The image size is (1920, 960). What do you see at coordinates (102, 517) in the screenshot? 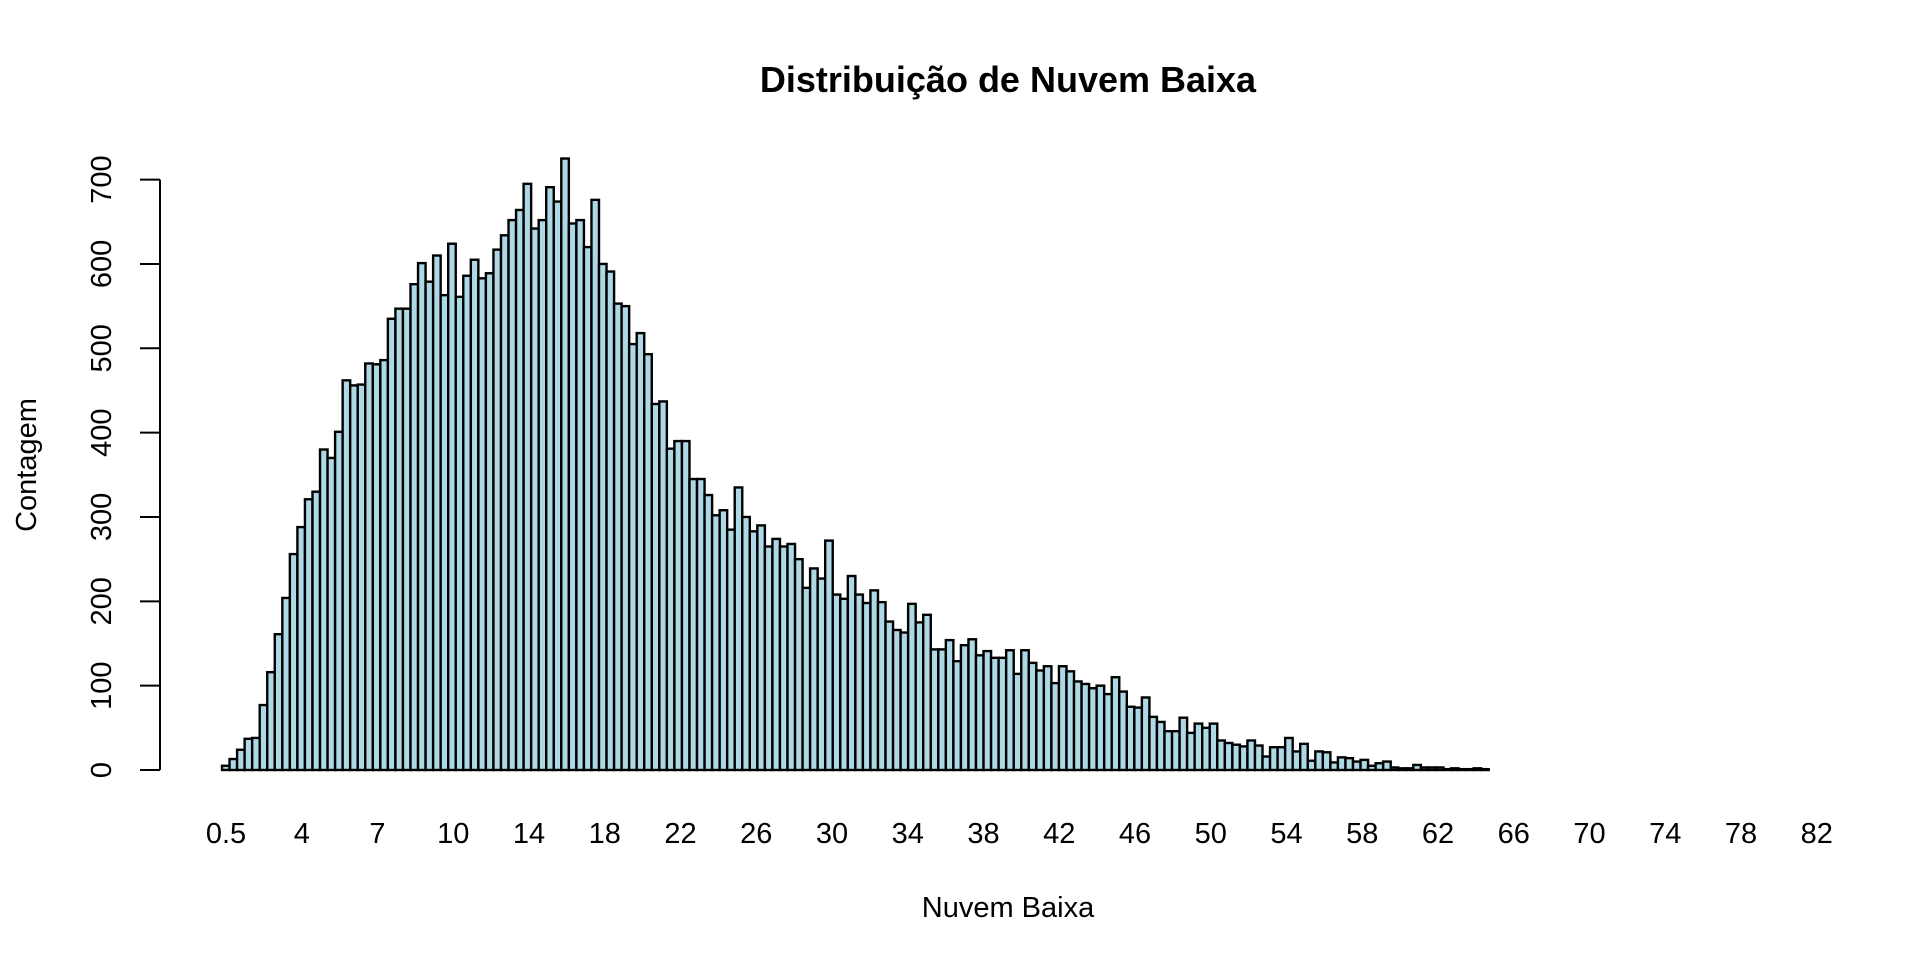
I see `y-tick-label: 300` at bounding box center [102, 517].